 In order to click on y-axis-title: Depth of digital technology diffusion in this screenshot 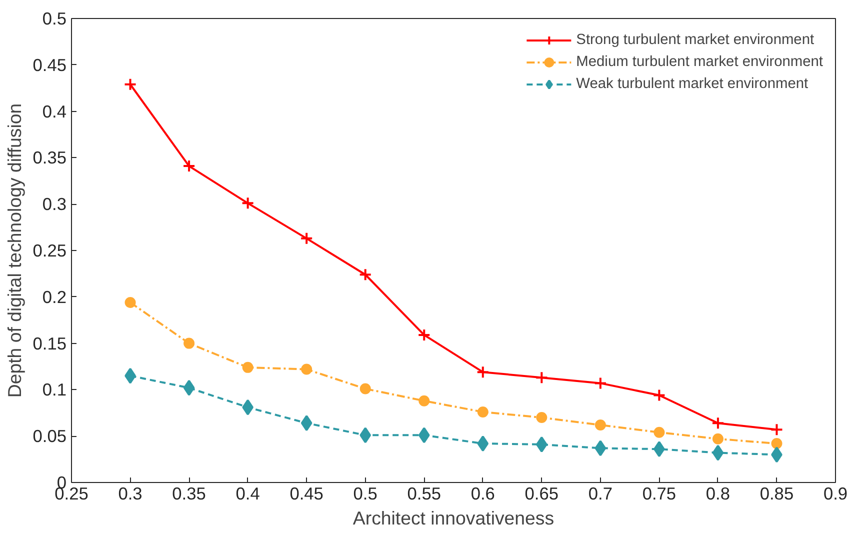, I will do `click(14, 250)`.